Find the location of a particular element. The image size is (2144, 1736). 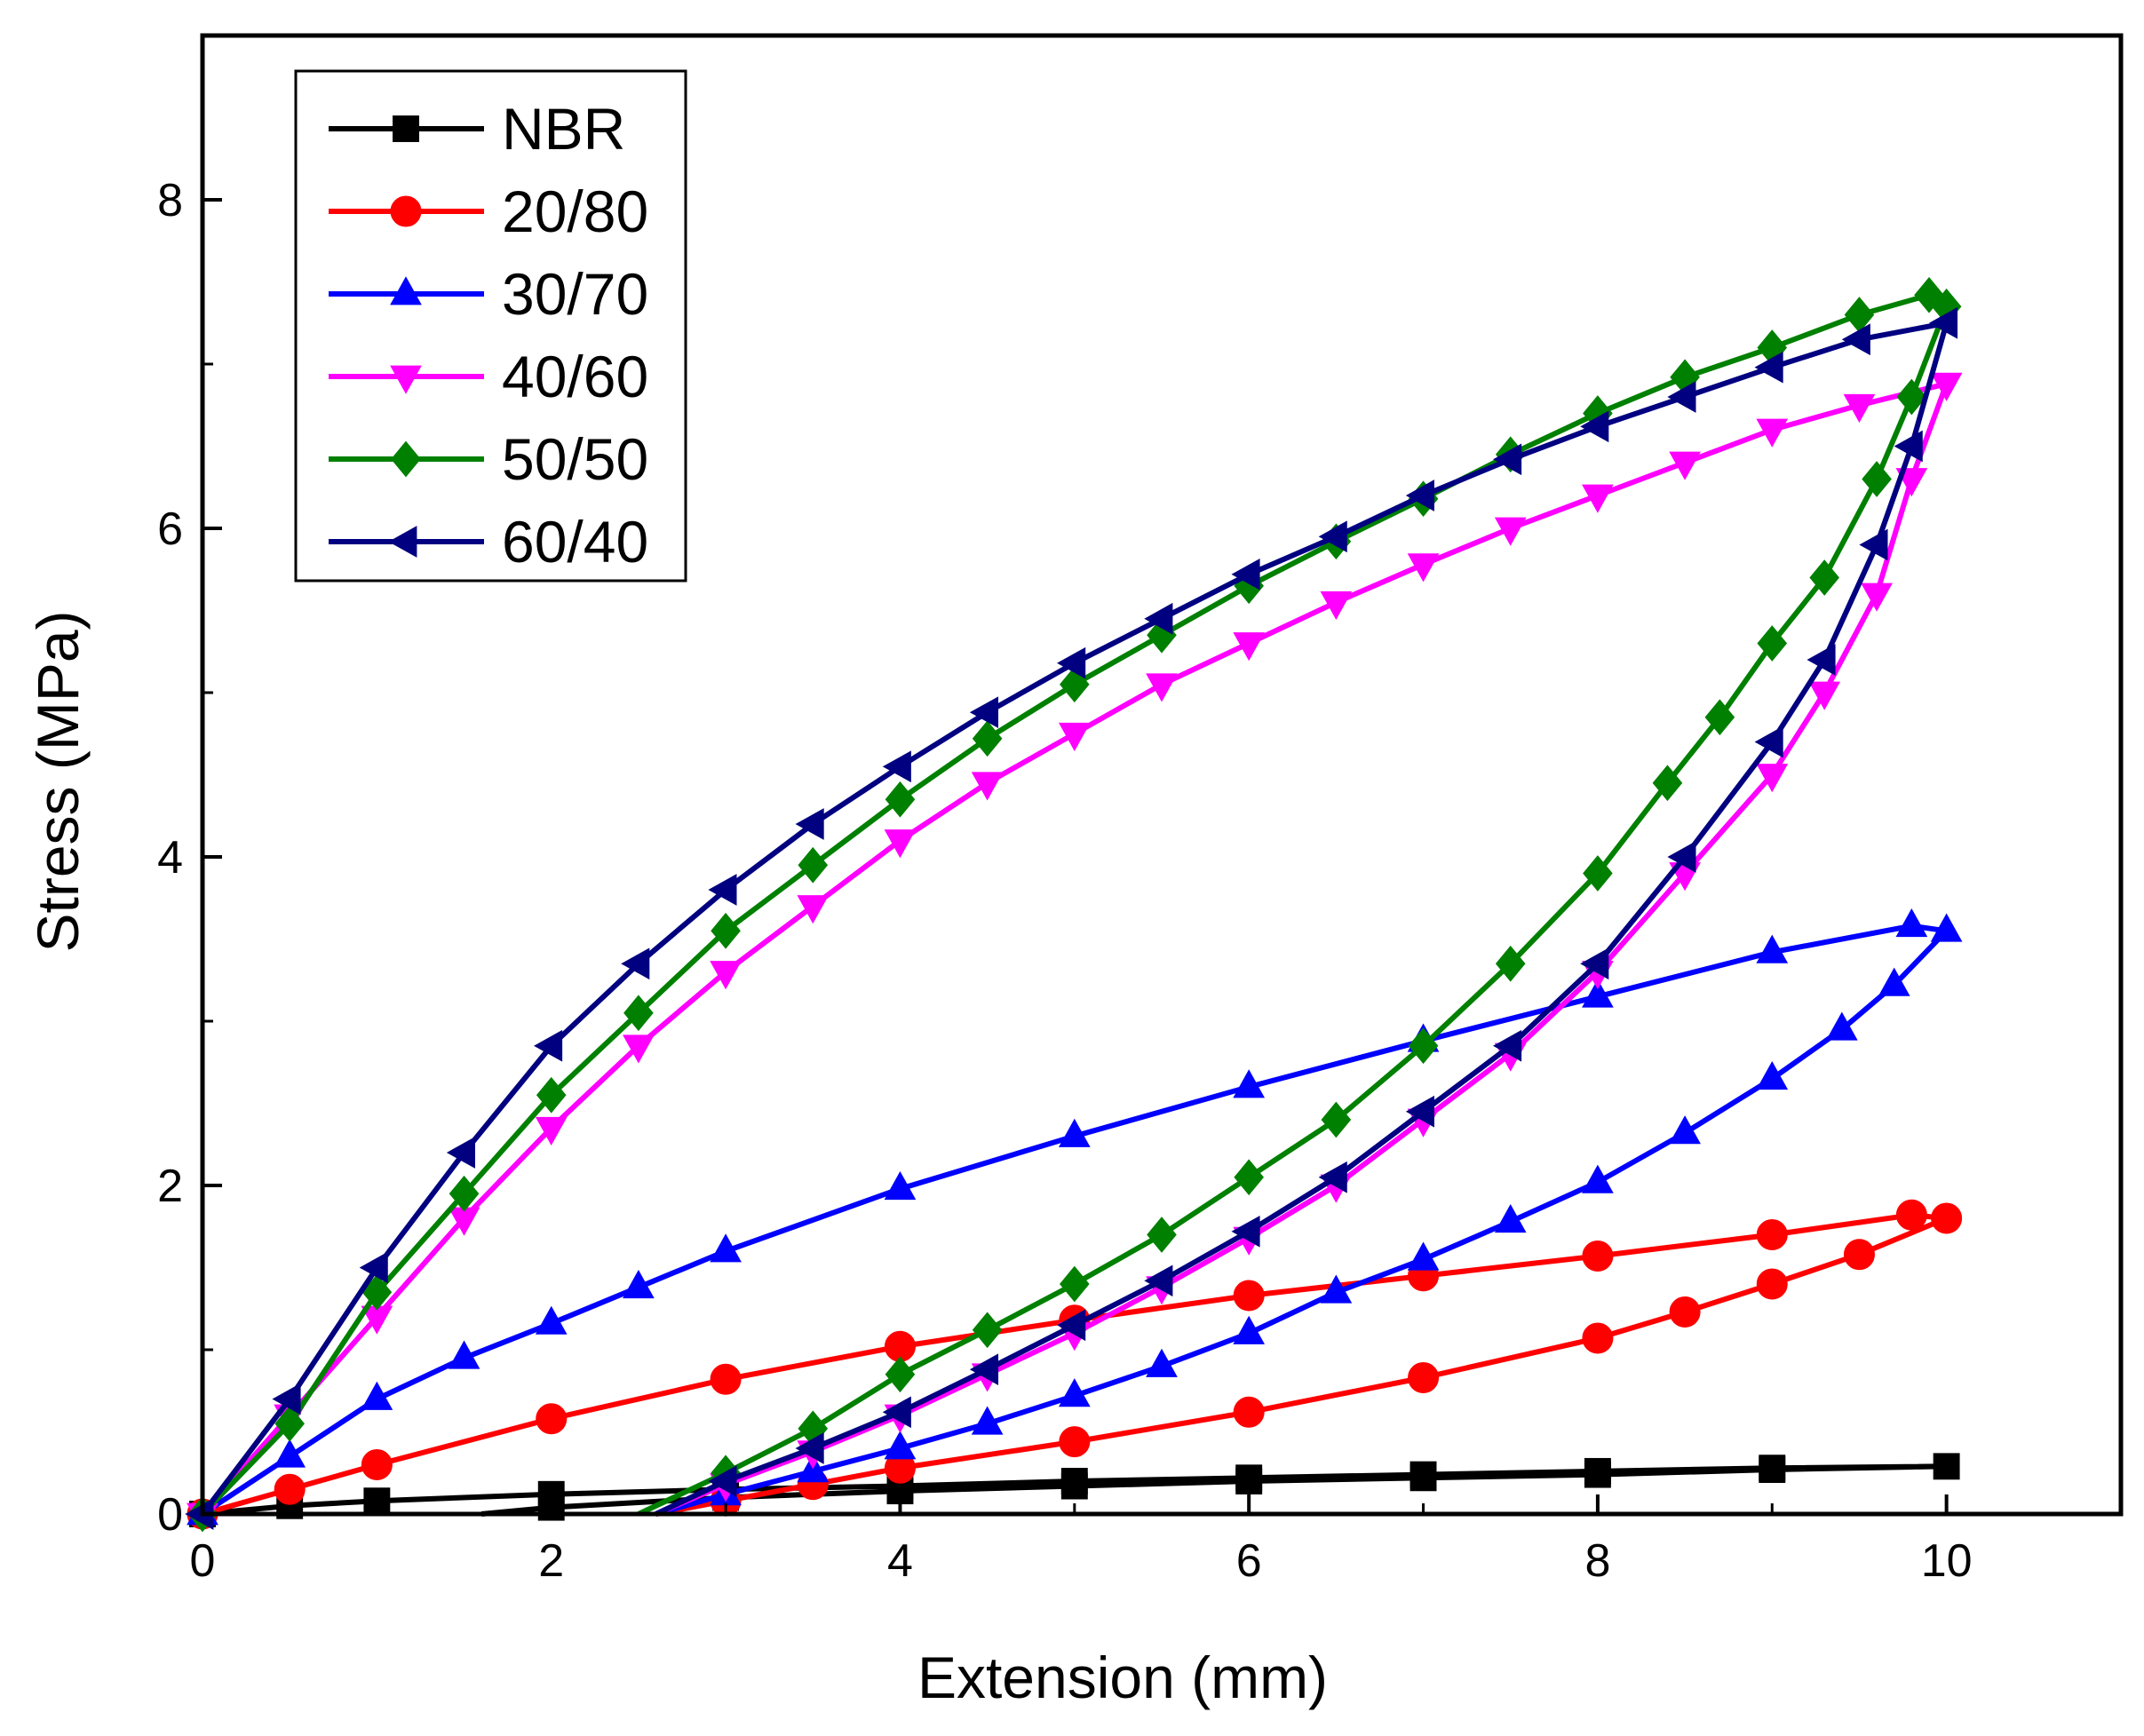

legend-item: 30/70 is located at coordinates (488, 294).